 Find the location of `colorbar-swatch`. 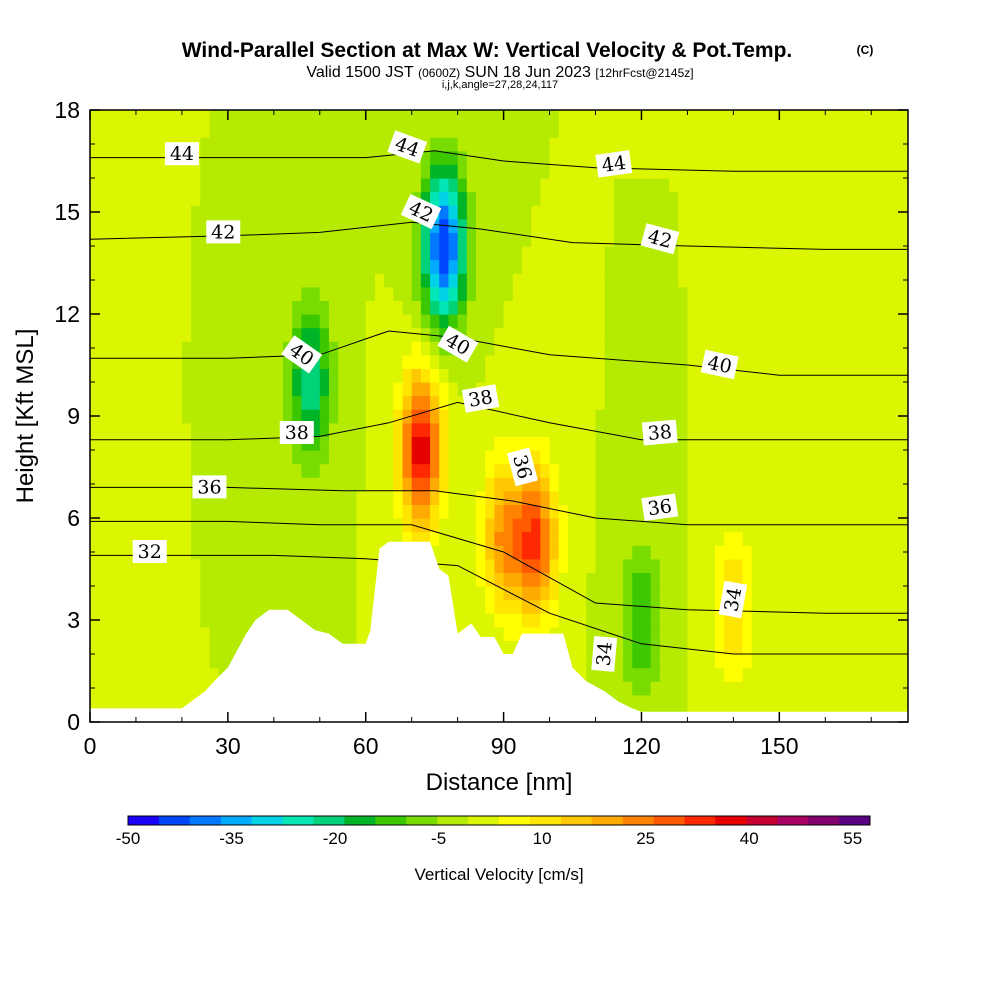

colorbar-swatch is located at coordinates (205, 820).